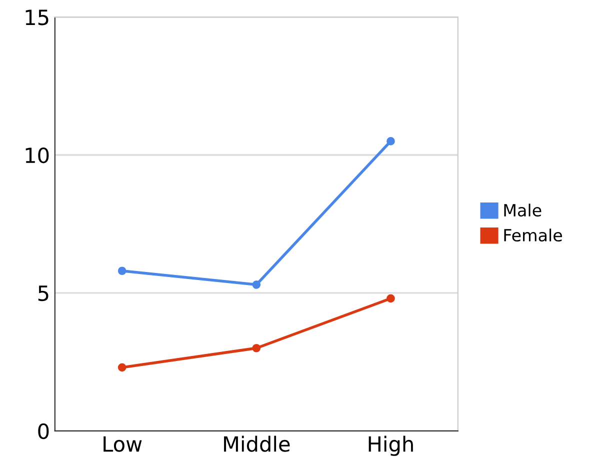 The height and width of the screenshot is (473, 597). I want to click on x-tick-label: Low, so click(123, 444).